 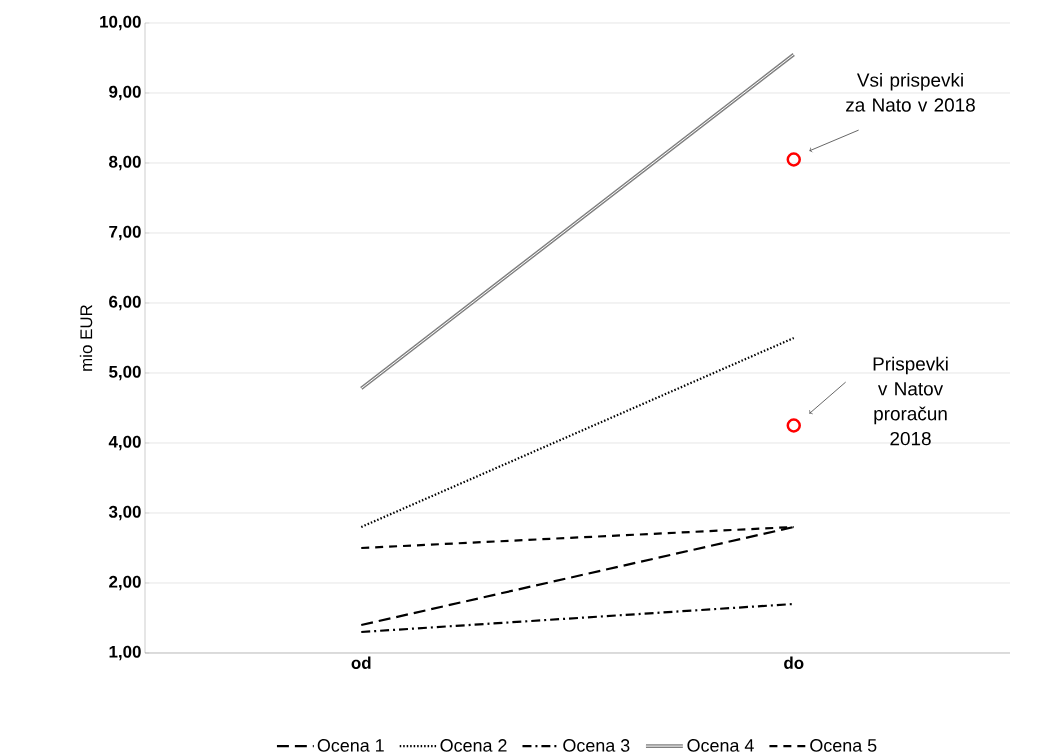 What do you see at coordinates (720, 745) in the screenshot?
I see `legend-label: Ocena 4` at bounding box center [720, 745].